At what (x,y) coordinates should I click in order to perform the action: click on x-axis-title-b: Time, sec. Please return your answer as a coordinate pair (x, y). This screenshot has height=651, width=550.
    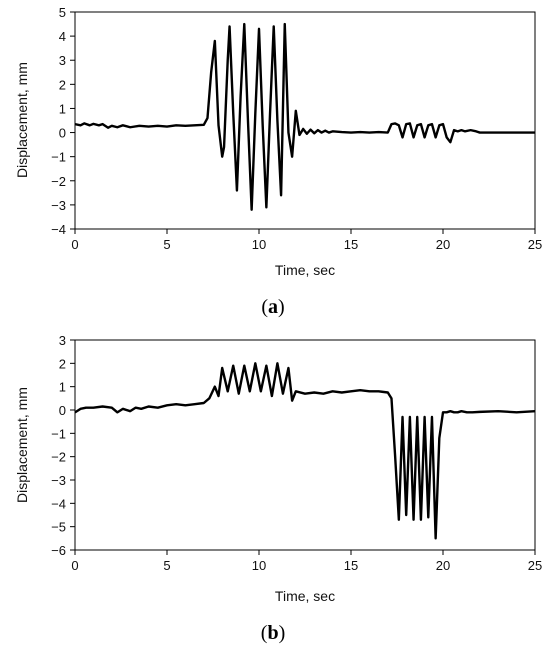
    Looking at the image, I should click on (305, 596).